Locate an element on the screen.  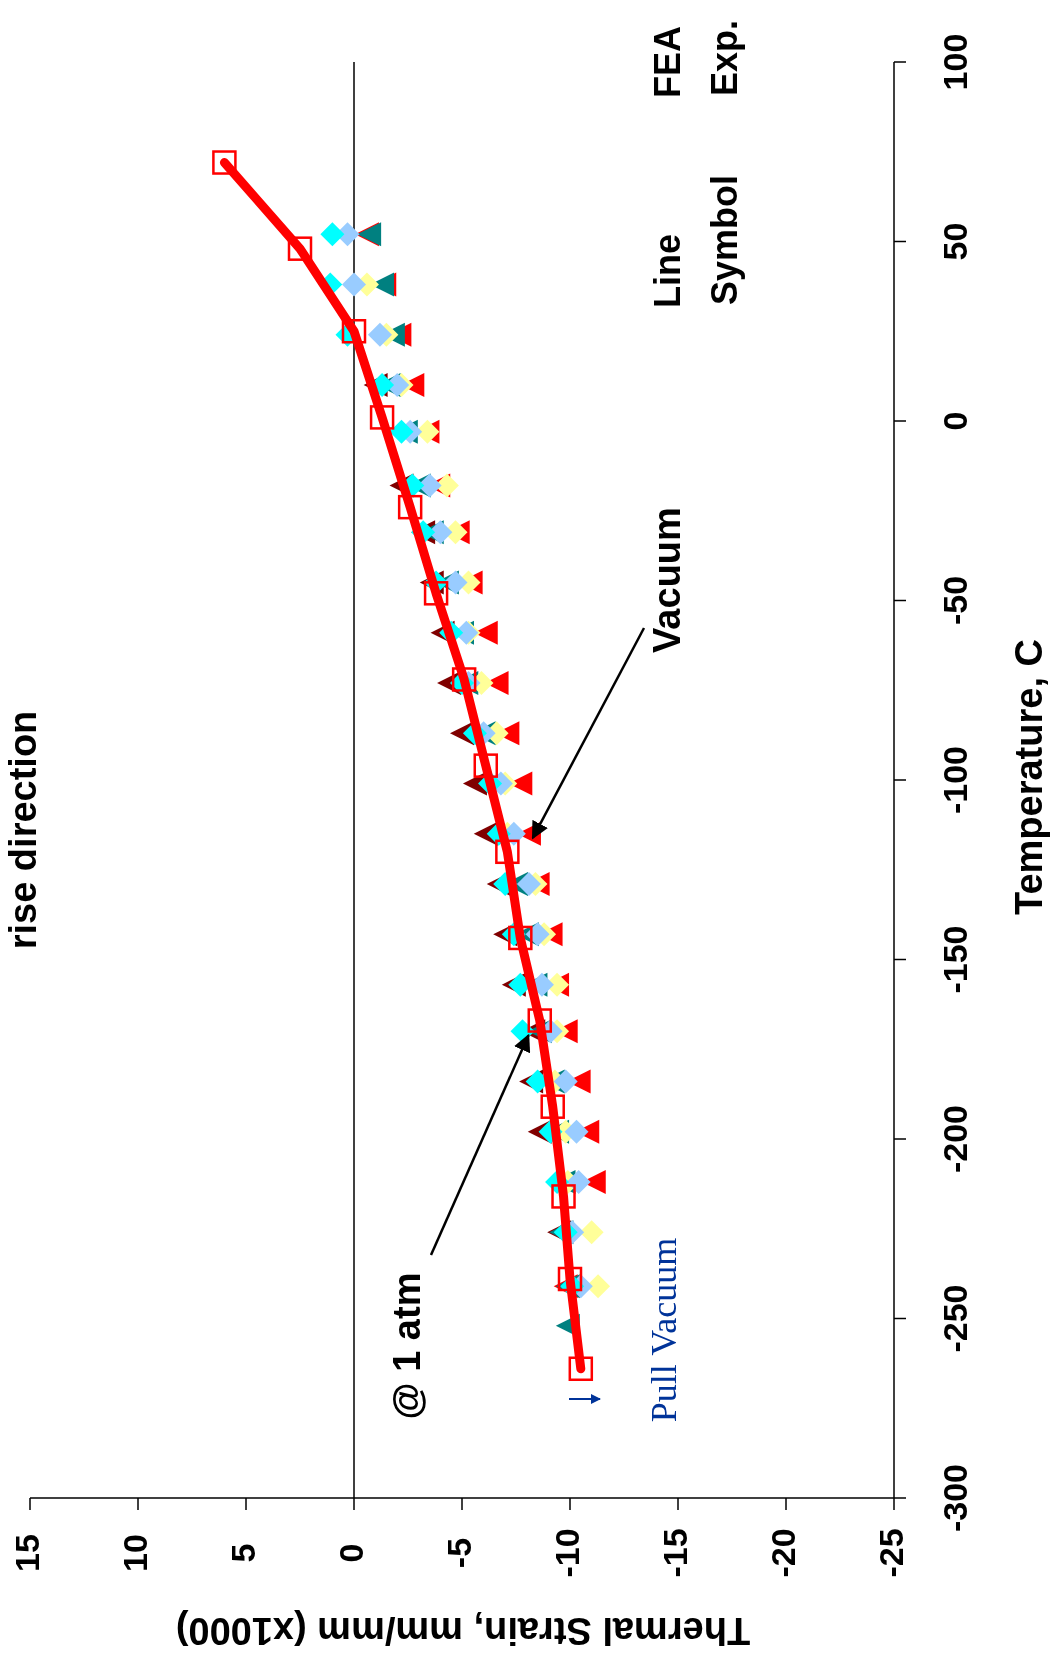
annotation: Symbol is located at coordinates (724, 240).